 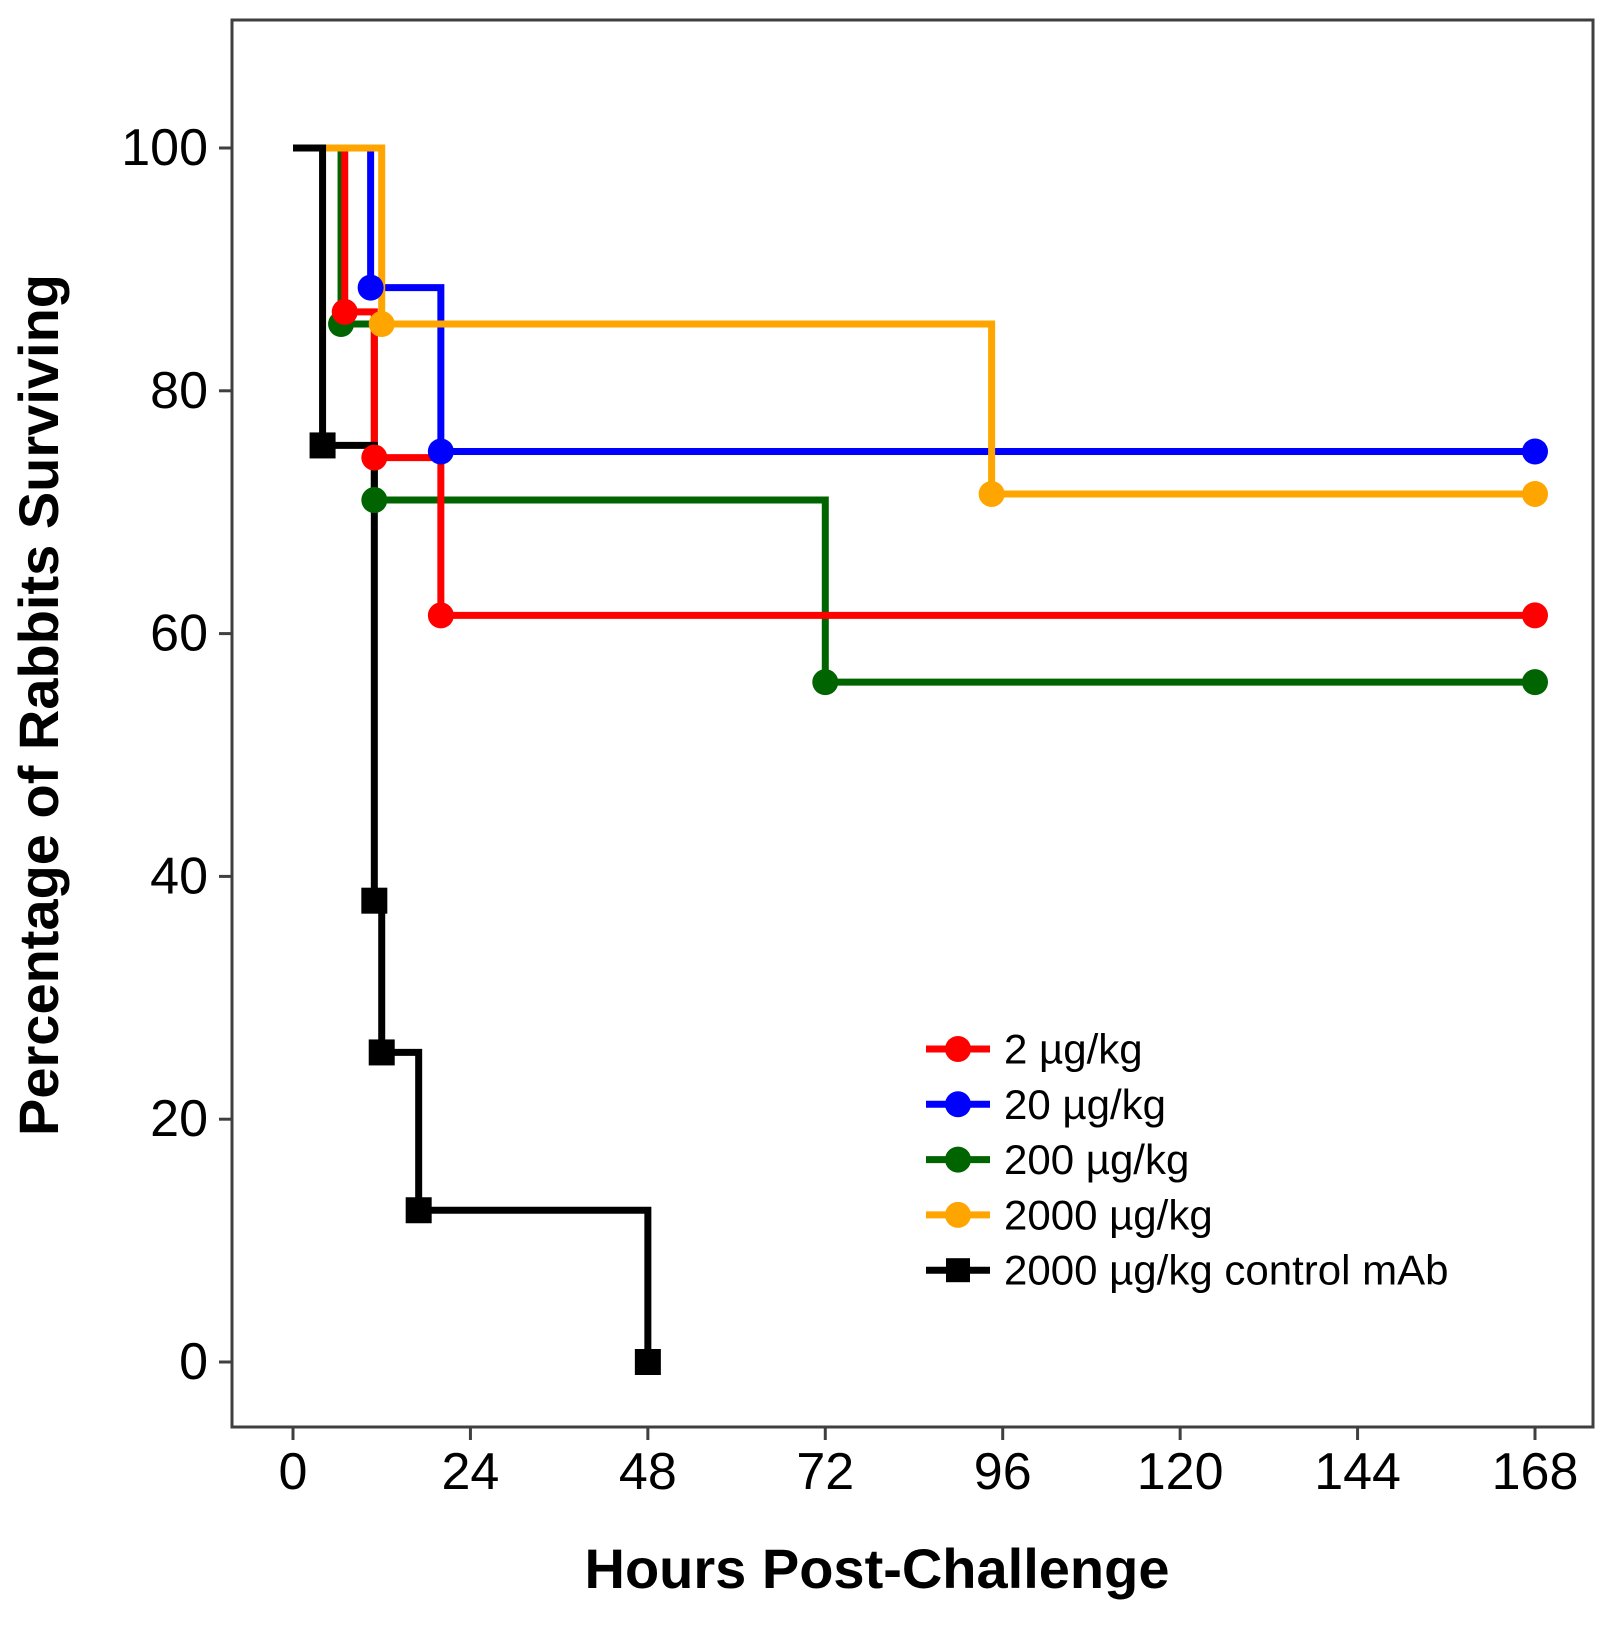 What do you see at coordinates (825, 1472) in the screenshot?
I see `x-tick-label: 72` at bounding box center [825, 1472].